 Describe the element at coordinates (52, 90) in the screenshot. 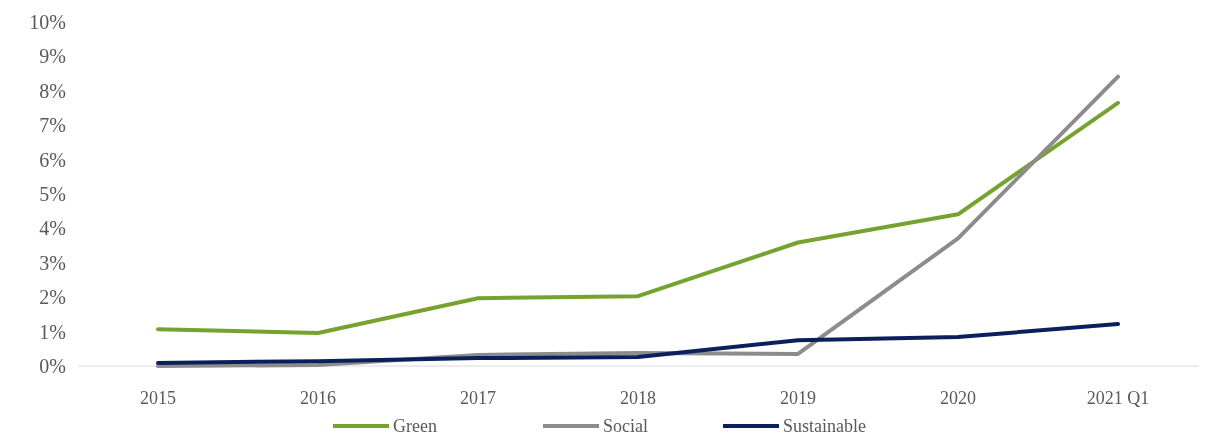

I see `y-tick-label: 8%` at that location.